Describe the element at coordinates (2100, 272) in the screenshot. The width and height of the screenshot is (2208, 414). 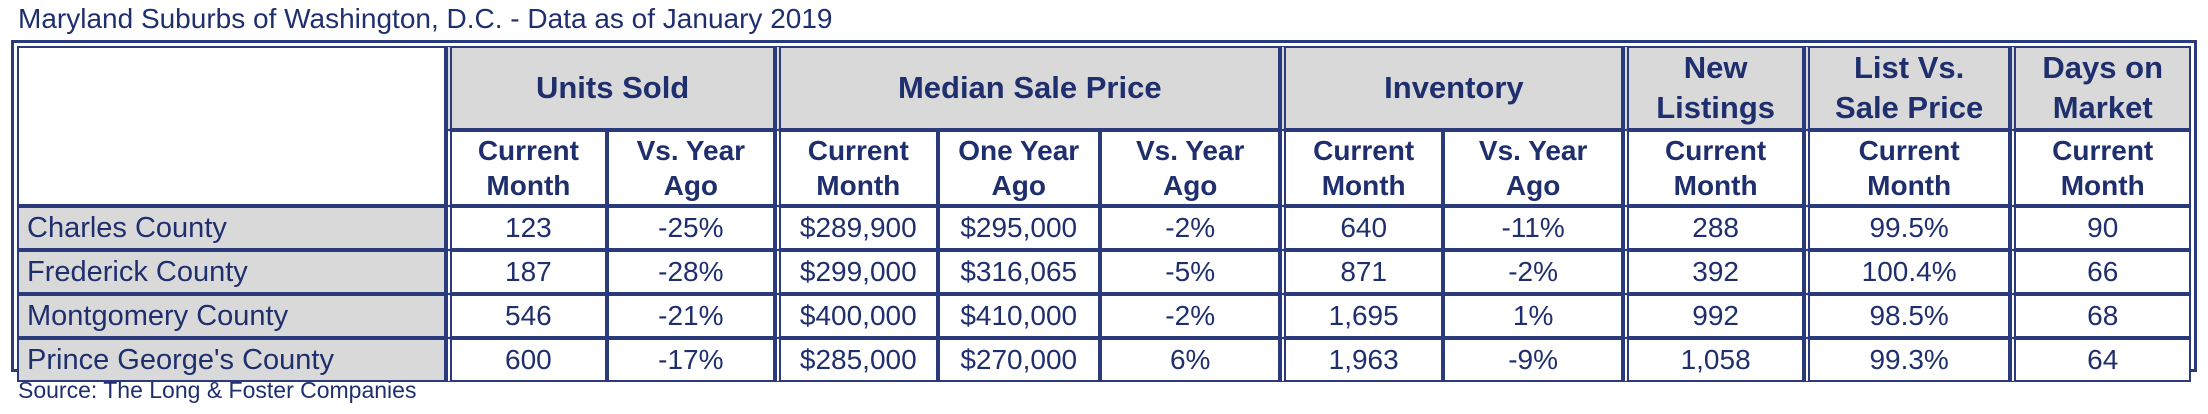
I see `cell: 66` at that location.